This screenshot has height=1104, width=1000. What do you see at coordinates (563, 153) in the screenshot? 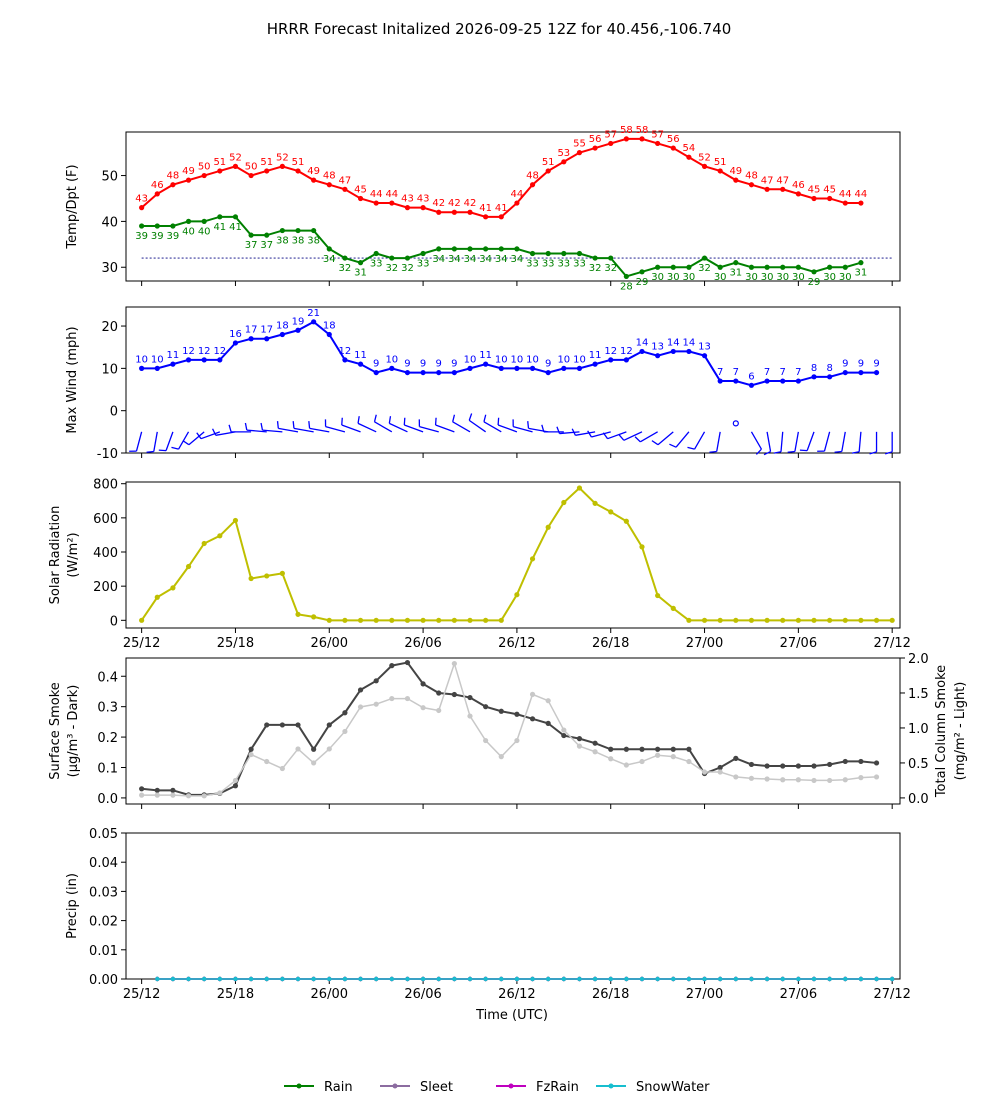
I see `temp-data-label: 53` at bounding box center [563, 153].